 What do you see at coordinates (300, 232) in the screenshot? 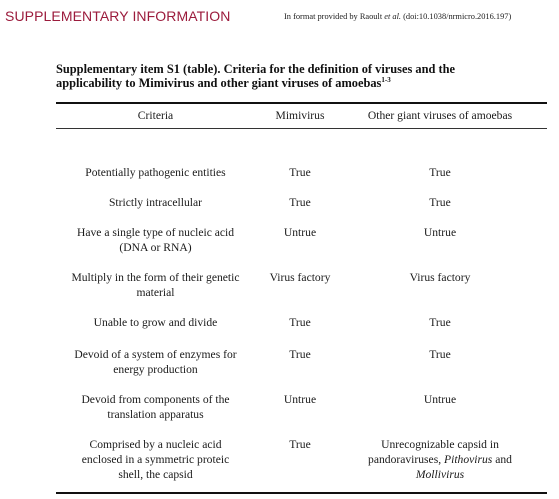
I see `table-row-3-mimivirus: Untrue` at bounding box center [300, 232].